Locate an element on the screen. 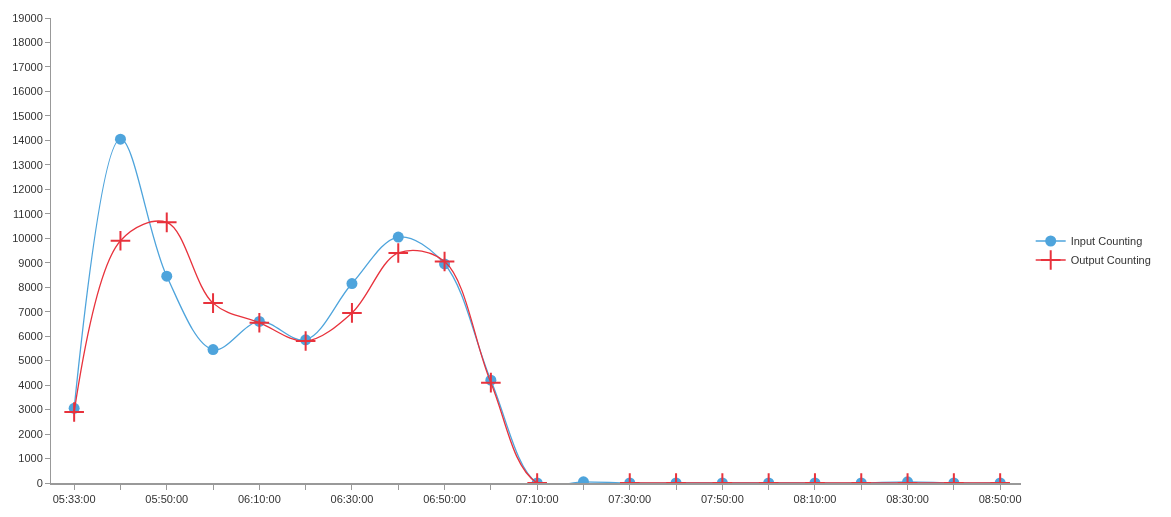 The width and height of the screenshot is (1171, 517). x-tick-label: 05:50:00 is located at coordinates (167, 499).